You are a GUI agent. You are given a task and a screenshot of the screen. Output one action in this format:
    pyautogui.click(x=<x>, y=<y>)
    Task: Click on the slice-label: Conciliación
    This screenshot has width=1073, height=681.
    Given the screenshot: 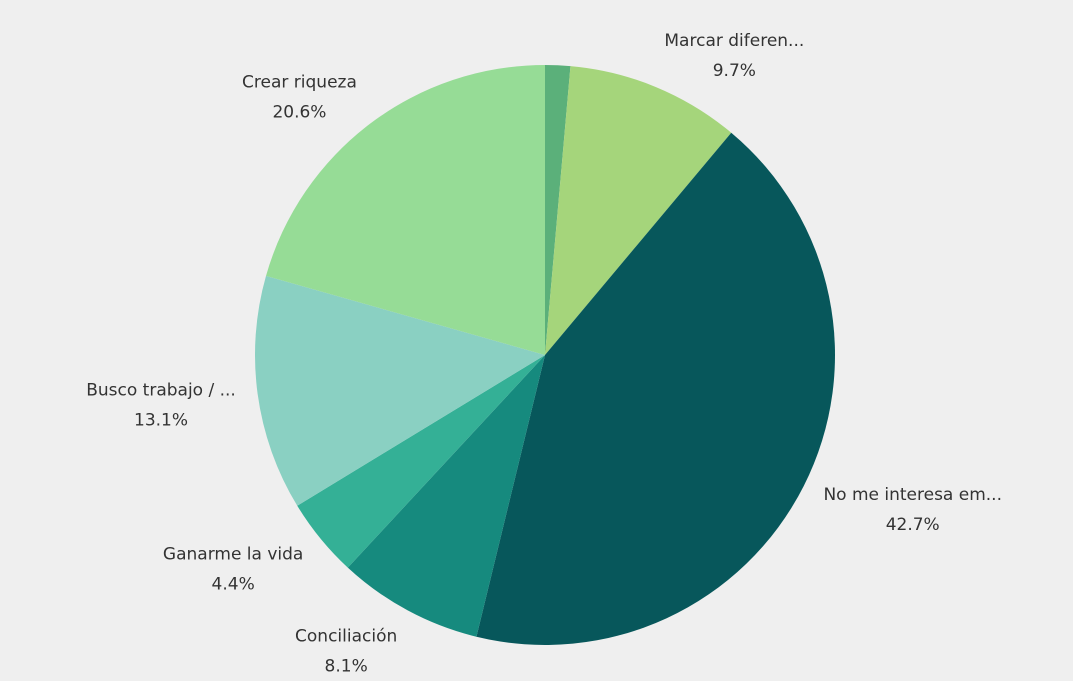 What is the action you would take?
    pyautogui.click(x=346, y=637)
    